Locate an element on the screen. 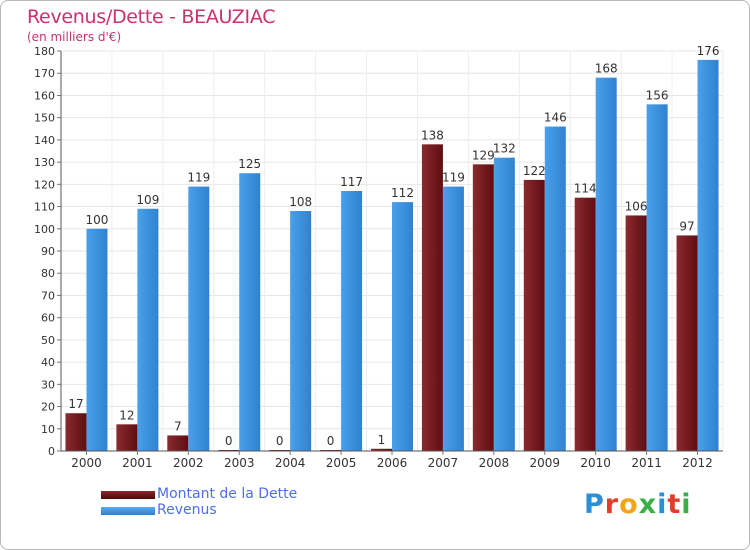  y-tick-label: 180 is located at coordinates (44, 51).